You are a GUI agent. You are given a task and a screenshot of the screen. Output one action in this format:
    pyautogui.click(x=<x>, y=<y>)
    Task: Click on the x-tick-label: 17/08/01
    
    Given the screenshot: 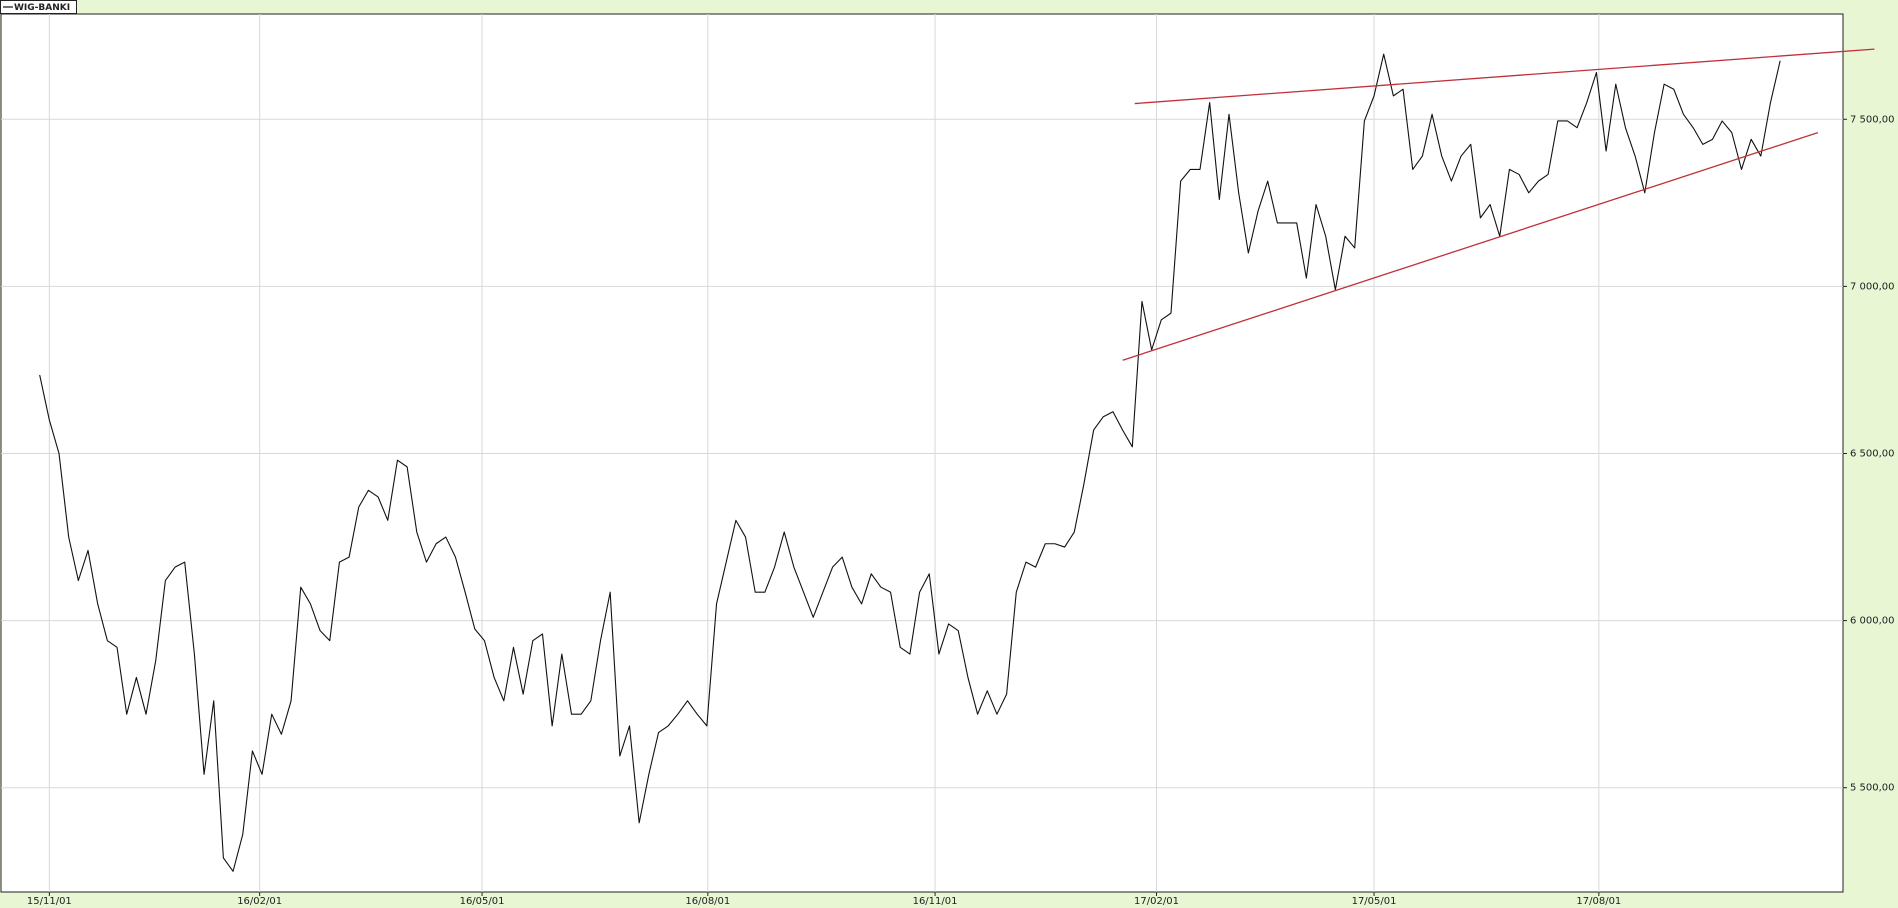 What is the action you would take?
    pyautogui.click(x=1598, y=901)
    